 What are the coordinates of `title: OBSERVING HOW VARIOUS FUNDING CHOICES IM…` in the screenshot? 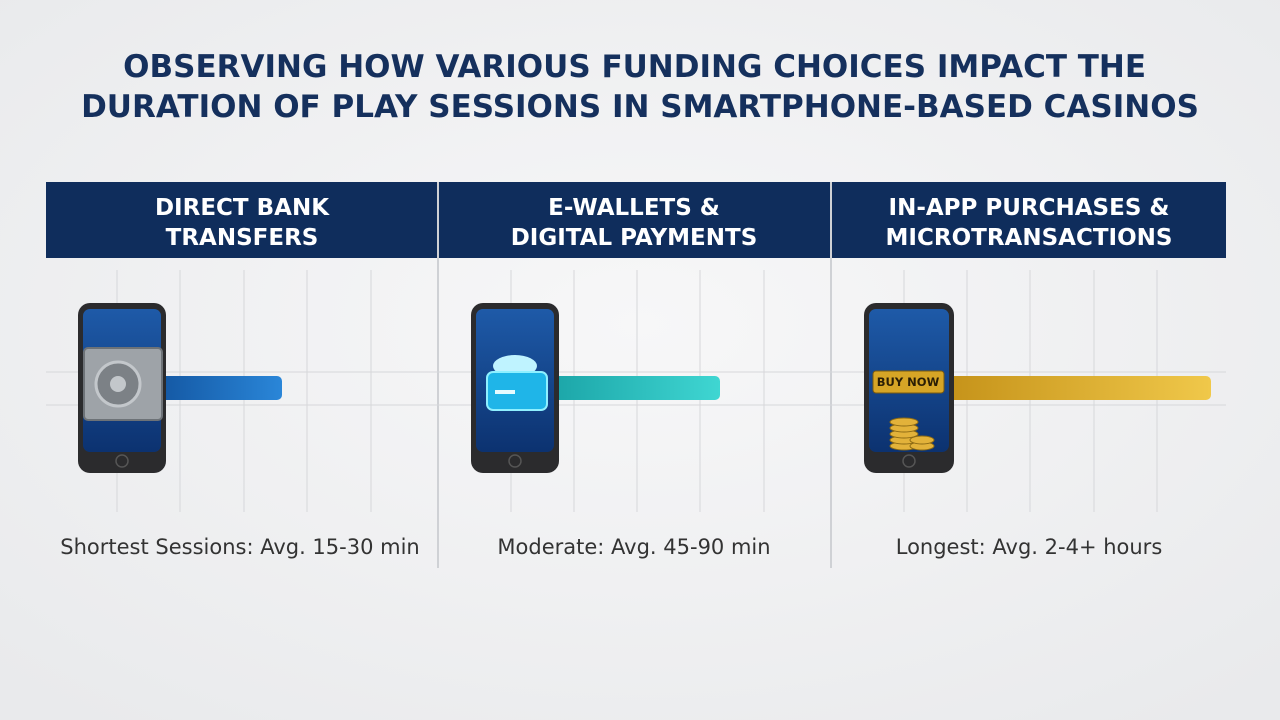 It's located at (640, 87).